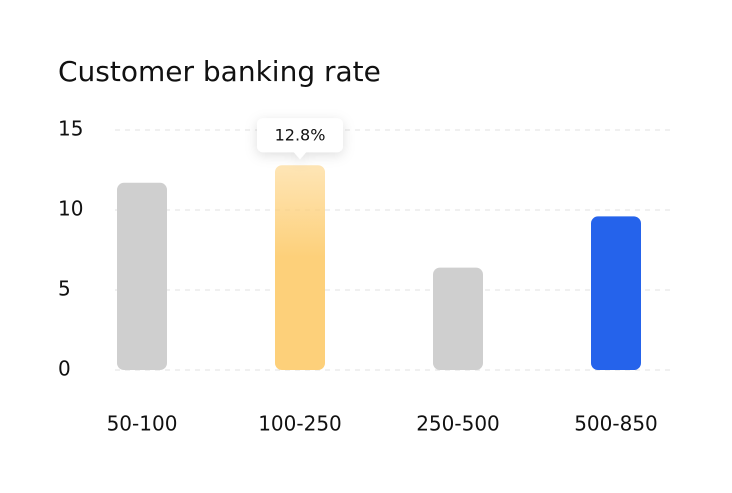 This screenshot has height=493, width=732. What do you see at coordinates (458, 424) in the screenshot?
I see `x-tick-label: 250-500` at bounding box center [458, 424].